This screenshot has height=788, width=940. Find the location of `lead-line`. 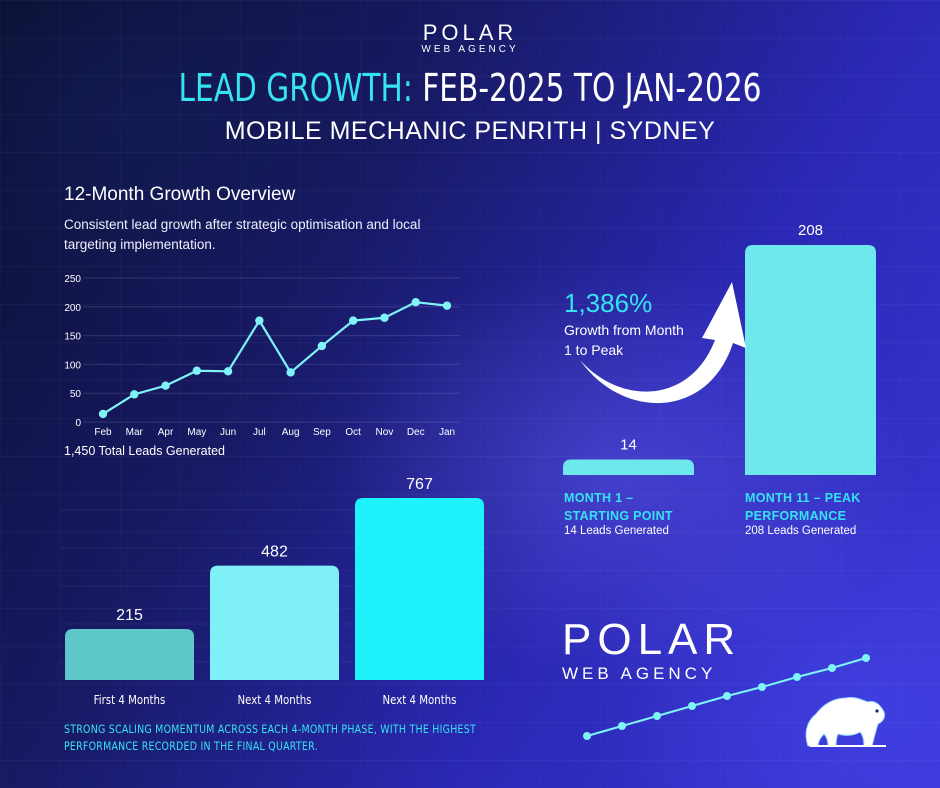

lead-line is located at coordinates (275, 358).